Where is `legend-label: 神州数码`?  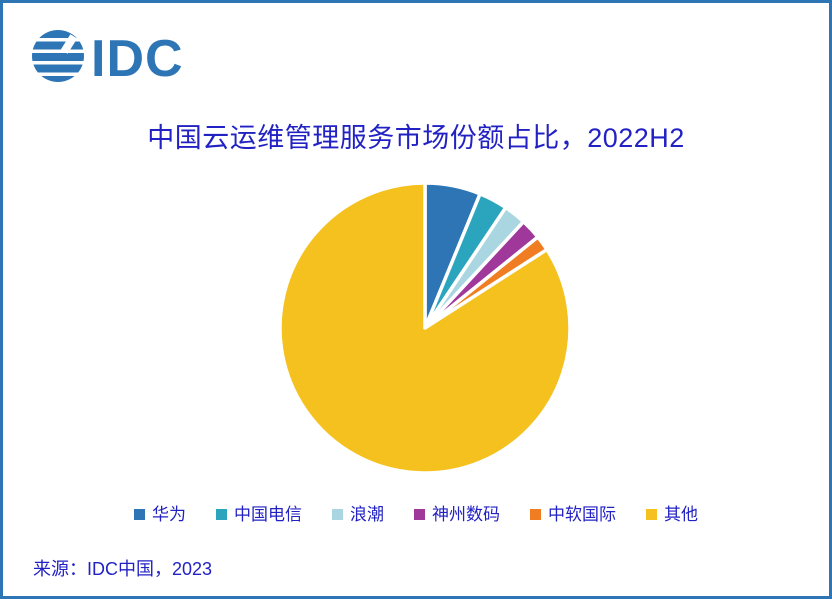 legend-label: 神州数码 is located at coordinates (466, 514).